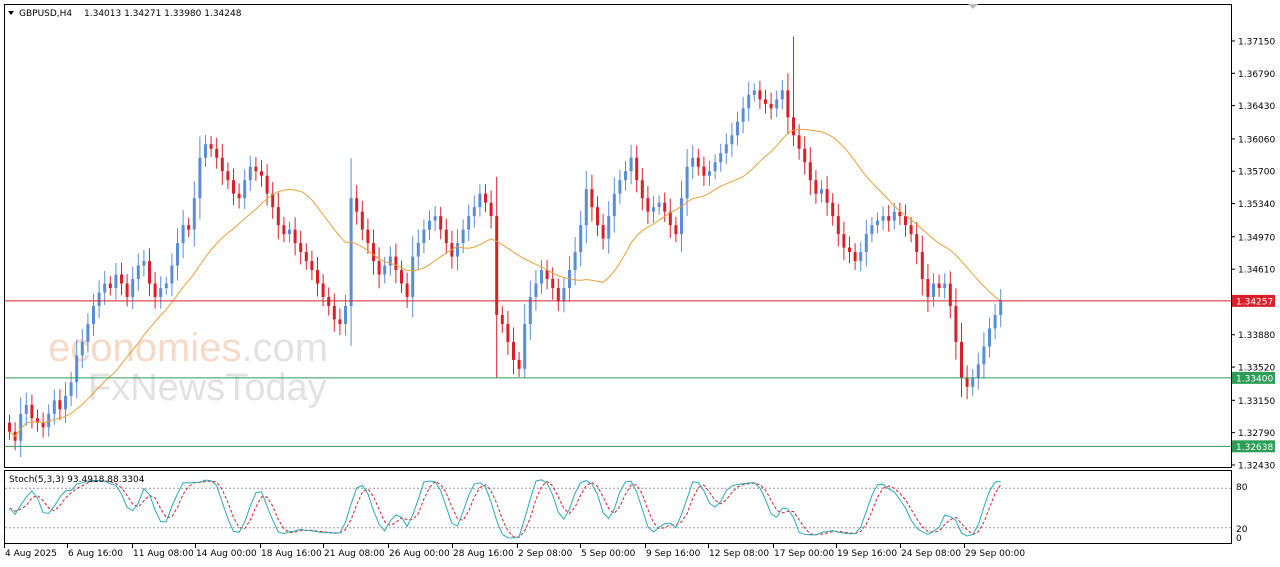  What do you see at coordinates (973, 6) in the screenshot?
I see `shift-marker-icon` at bounding box center [973, 6].